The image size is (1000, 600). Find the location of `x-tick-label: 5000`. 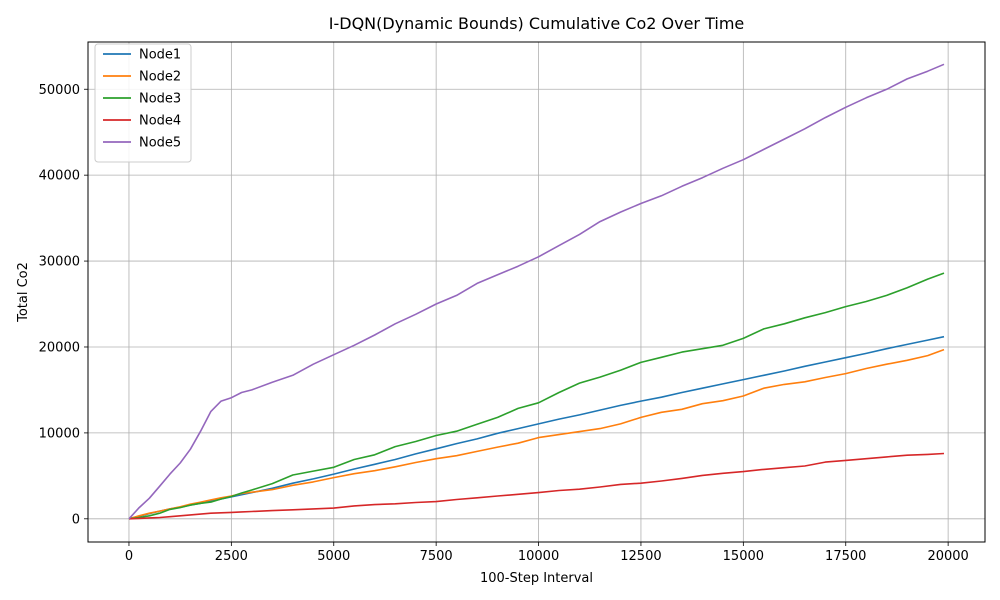

x-tick-label: 5000 is located at coordinates (333, 556).